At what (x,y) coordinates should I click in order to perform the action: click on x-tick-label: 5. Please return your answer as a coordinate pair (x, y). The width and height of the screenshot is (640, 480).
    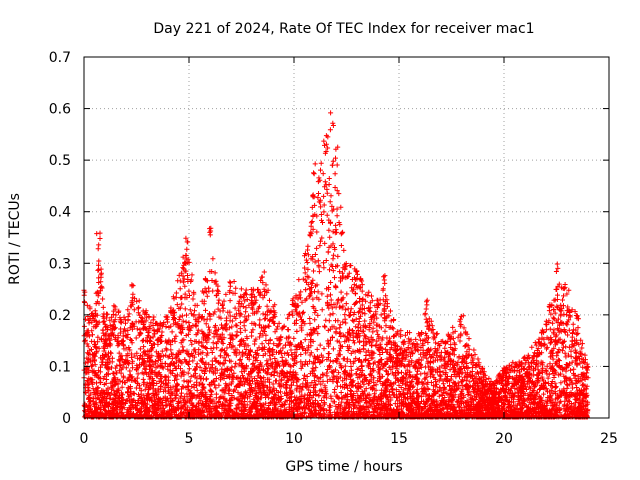
    Looking at the image, I should click on (189, 439).